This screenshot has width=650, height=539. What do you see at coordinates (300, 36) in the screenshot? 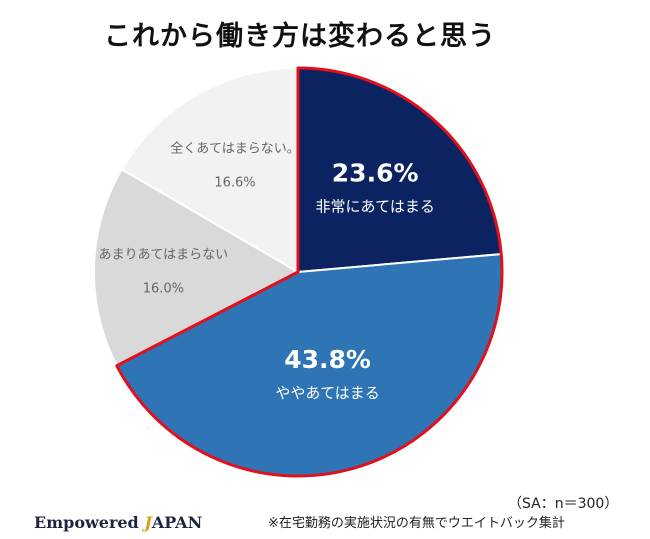
I see `chart-title: これから働き方は変わると思う` at bounding box center [300, 36].